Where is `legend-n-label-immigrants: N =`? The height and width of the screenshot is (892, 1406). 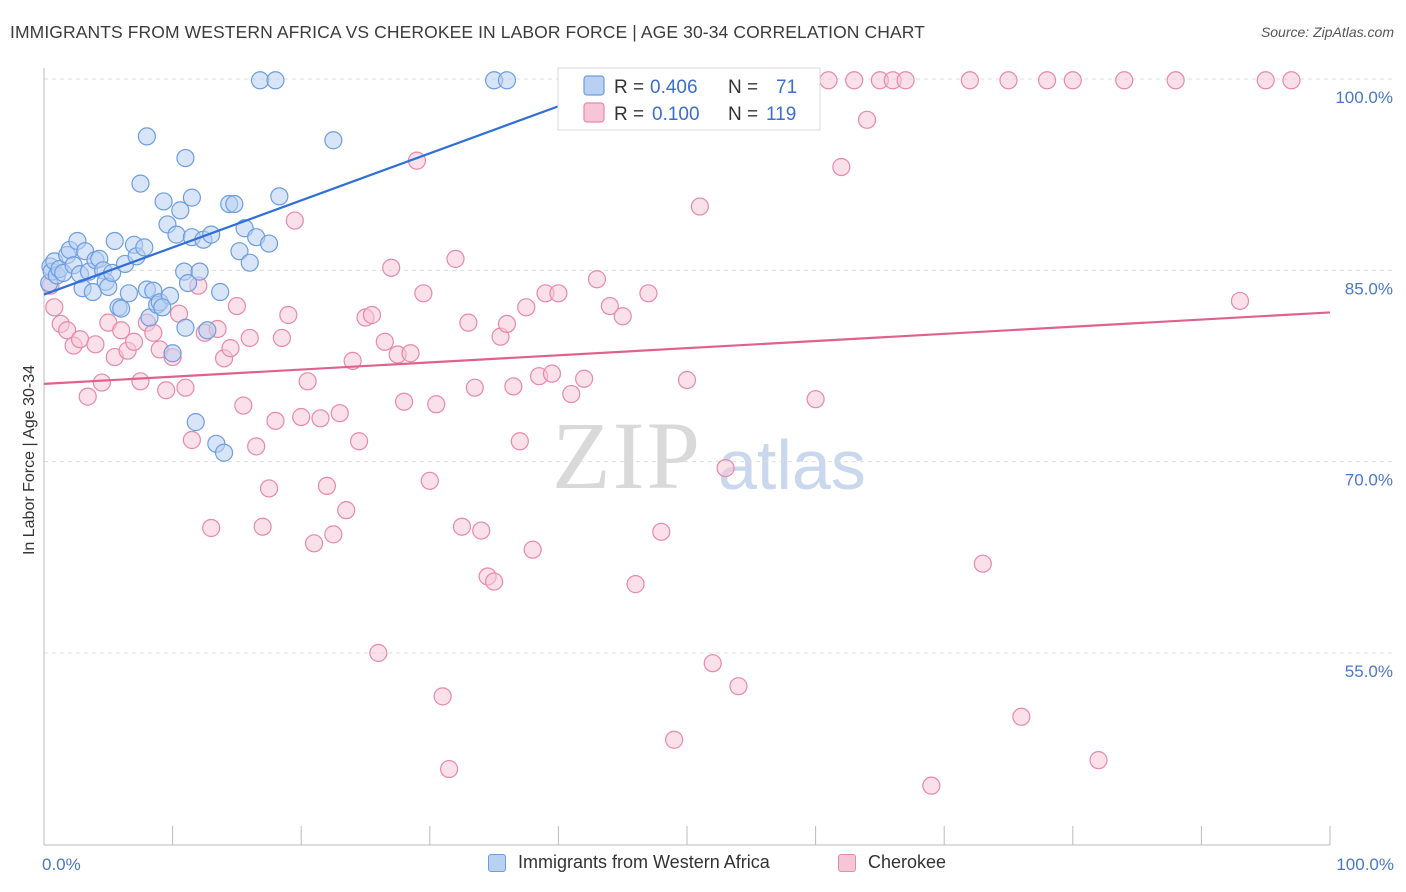 legend-n-label-immigrants: N = is located at coordinates (743, 87).